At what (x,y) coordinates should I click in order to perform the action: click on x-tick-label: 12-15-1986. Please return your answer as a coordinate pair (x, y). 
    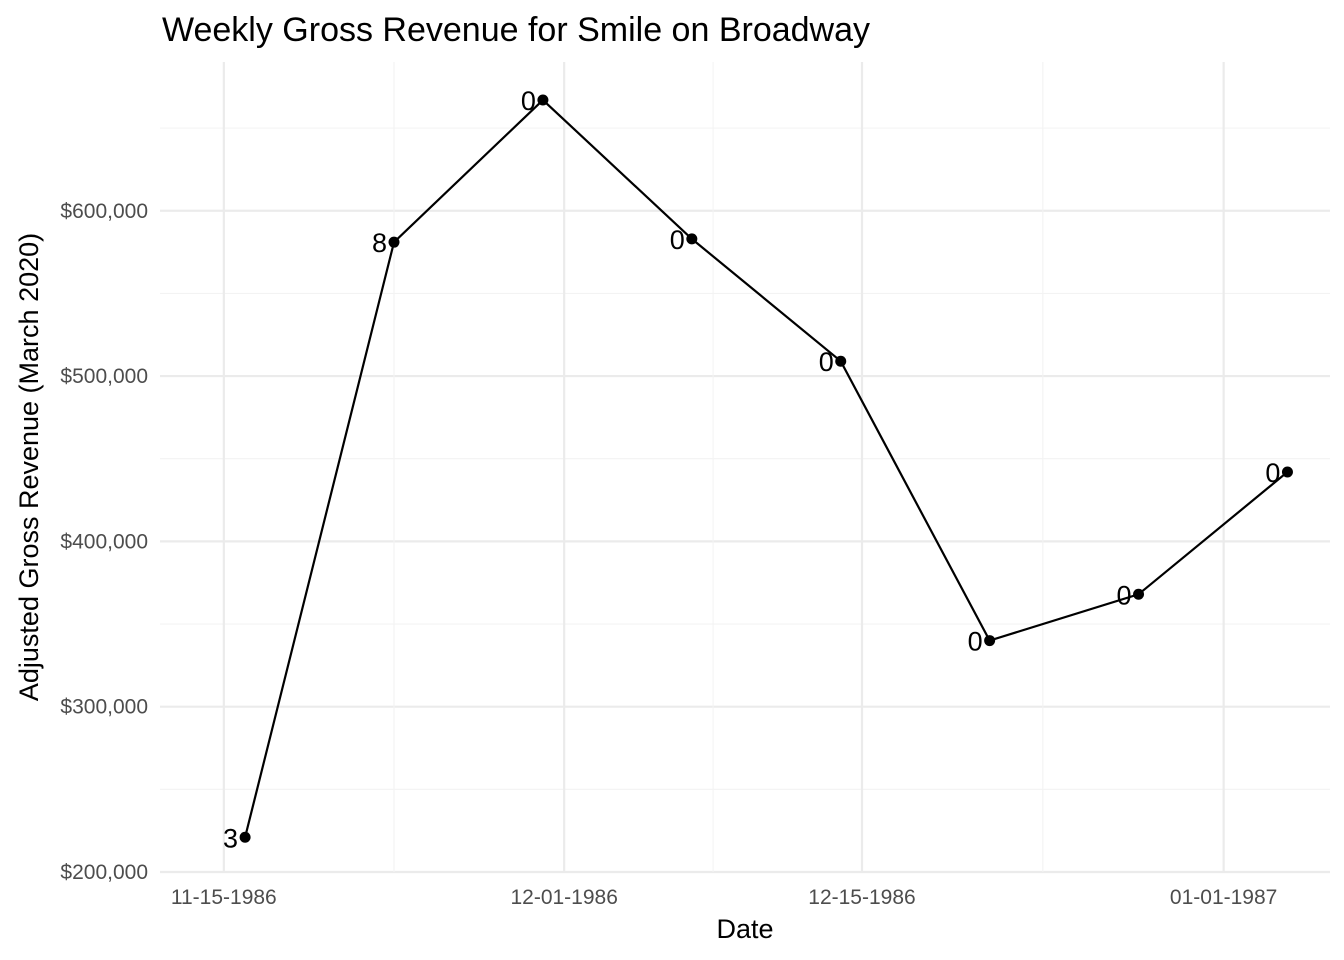
    Looking at the image, I should click on (861, 897).